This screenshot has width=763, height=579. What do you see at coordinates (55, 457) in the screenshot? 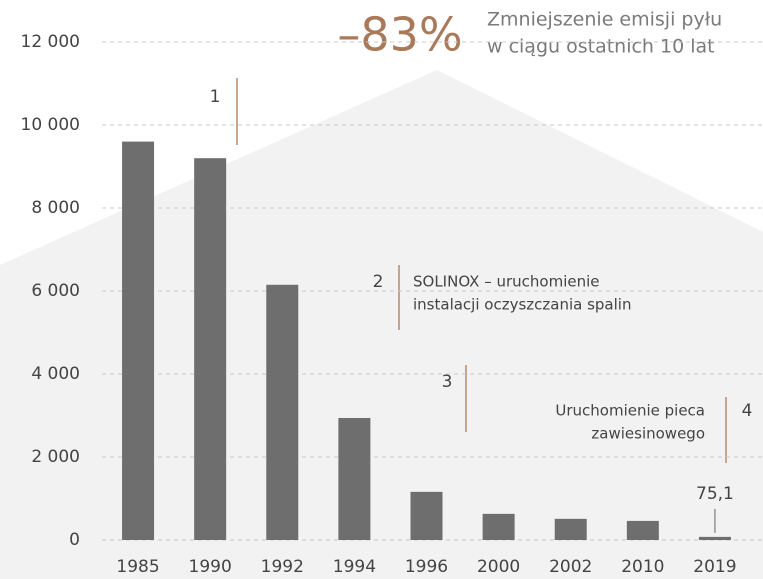
I see `y-tick-label: 2 000` at bounding box center [55, 457].